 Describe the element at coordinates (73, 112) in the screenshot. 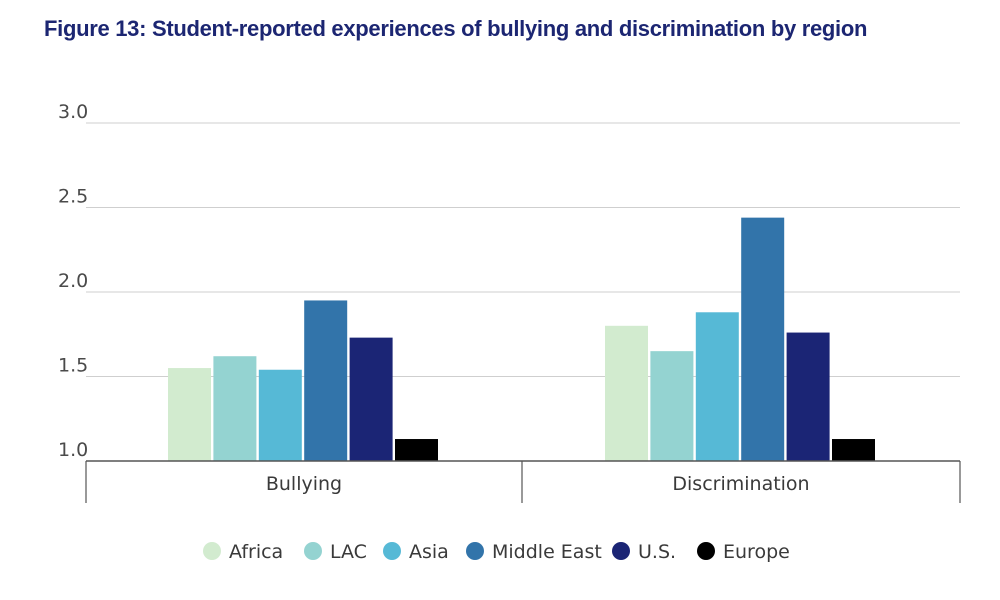

I see `y-tick-label: 3.0` at that location.